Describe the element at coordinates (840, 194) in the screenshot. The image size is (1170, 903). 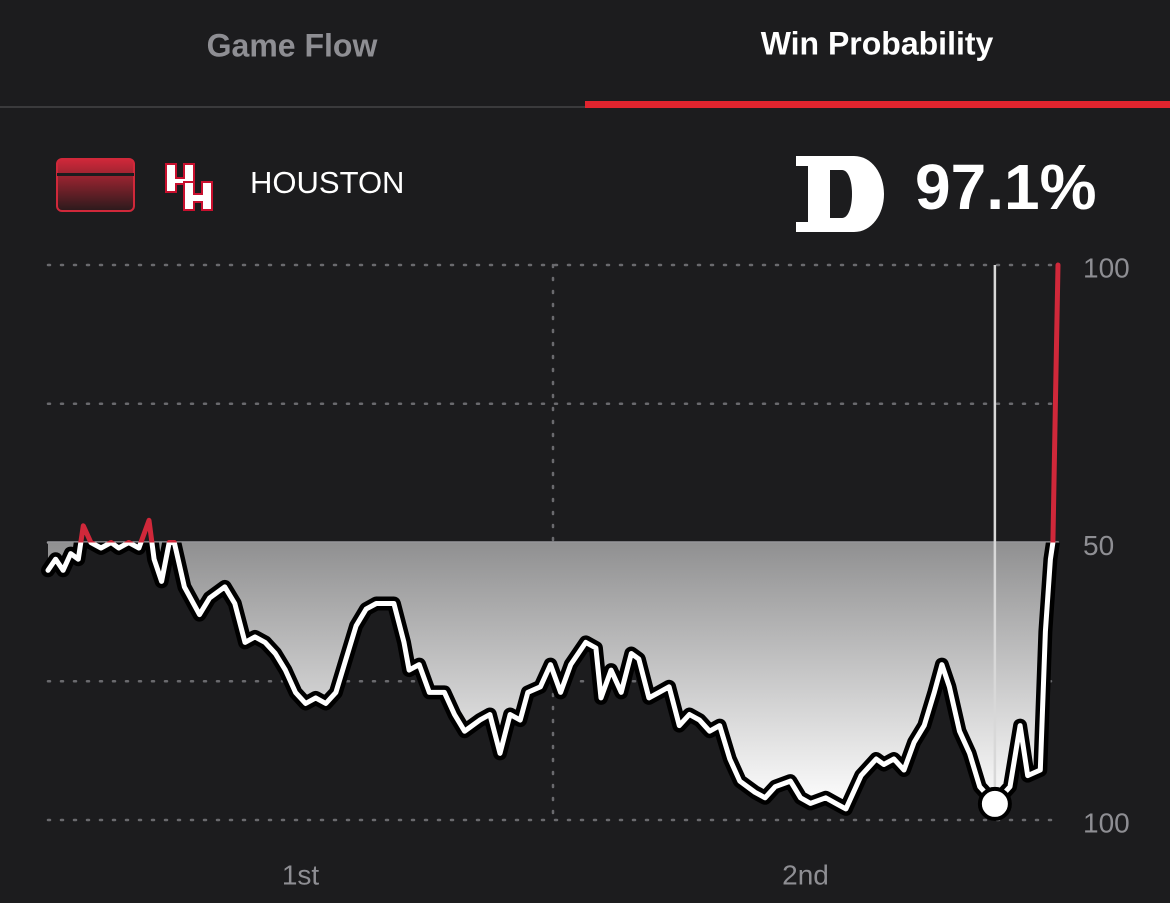
I see `opponent-logo` at that location.